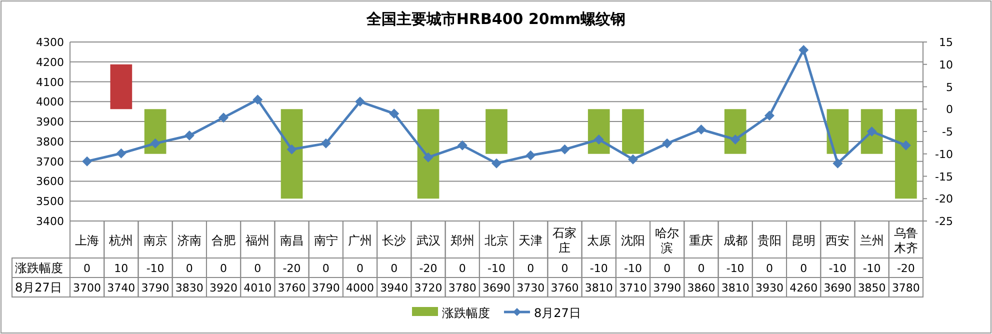 The height and width of the screenshot is (334, 992). Describe the element at coordinates (944, 154) in the screenshot. I see `y2-tick-label: -10` at that location.